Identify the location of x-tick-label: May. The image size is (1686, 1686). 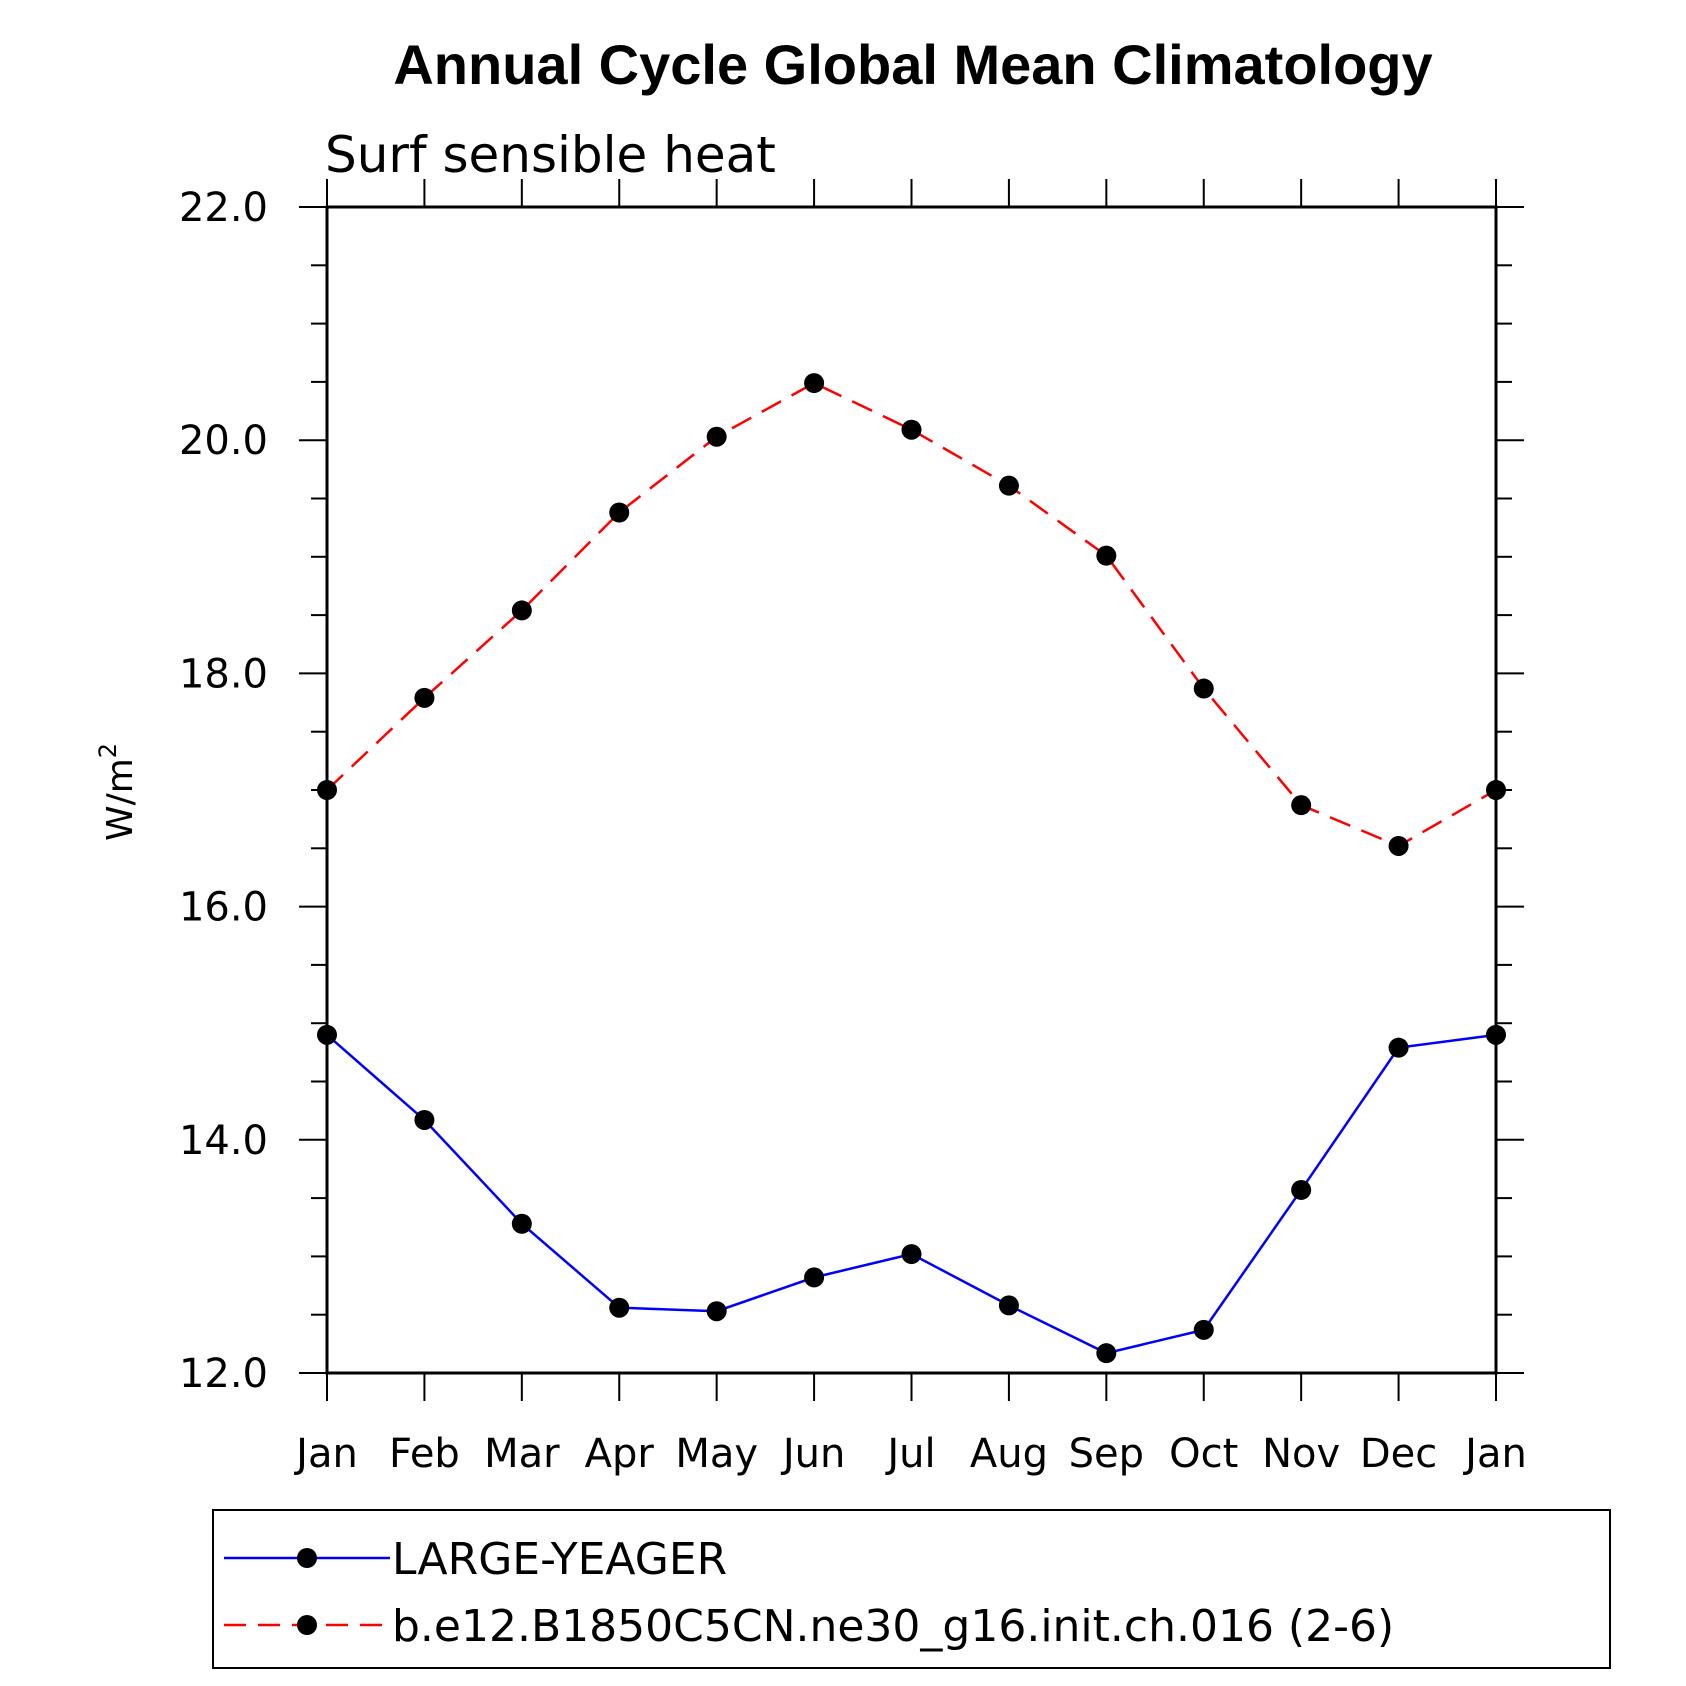
(716, 1454).